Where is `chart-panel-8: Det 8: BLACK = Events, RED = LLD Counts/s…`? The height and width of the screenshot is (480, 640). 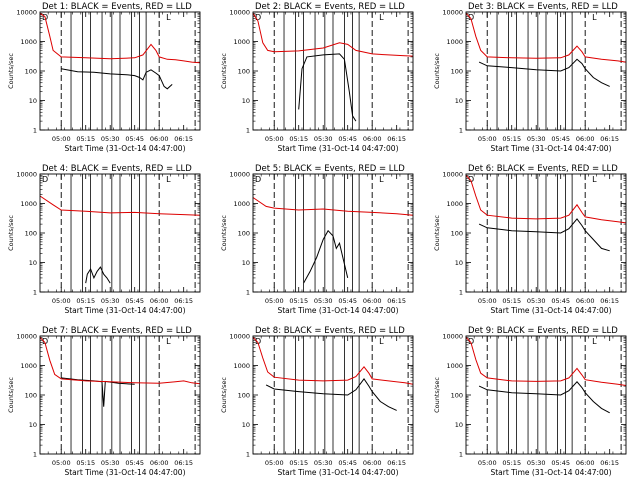 chart-panel-8: Det 8: BLACK = Events, RED = LLD Counts/s… is located at coordinates (317, 401).